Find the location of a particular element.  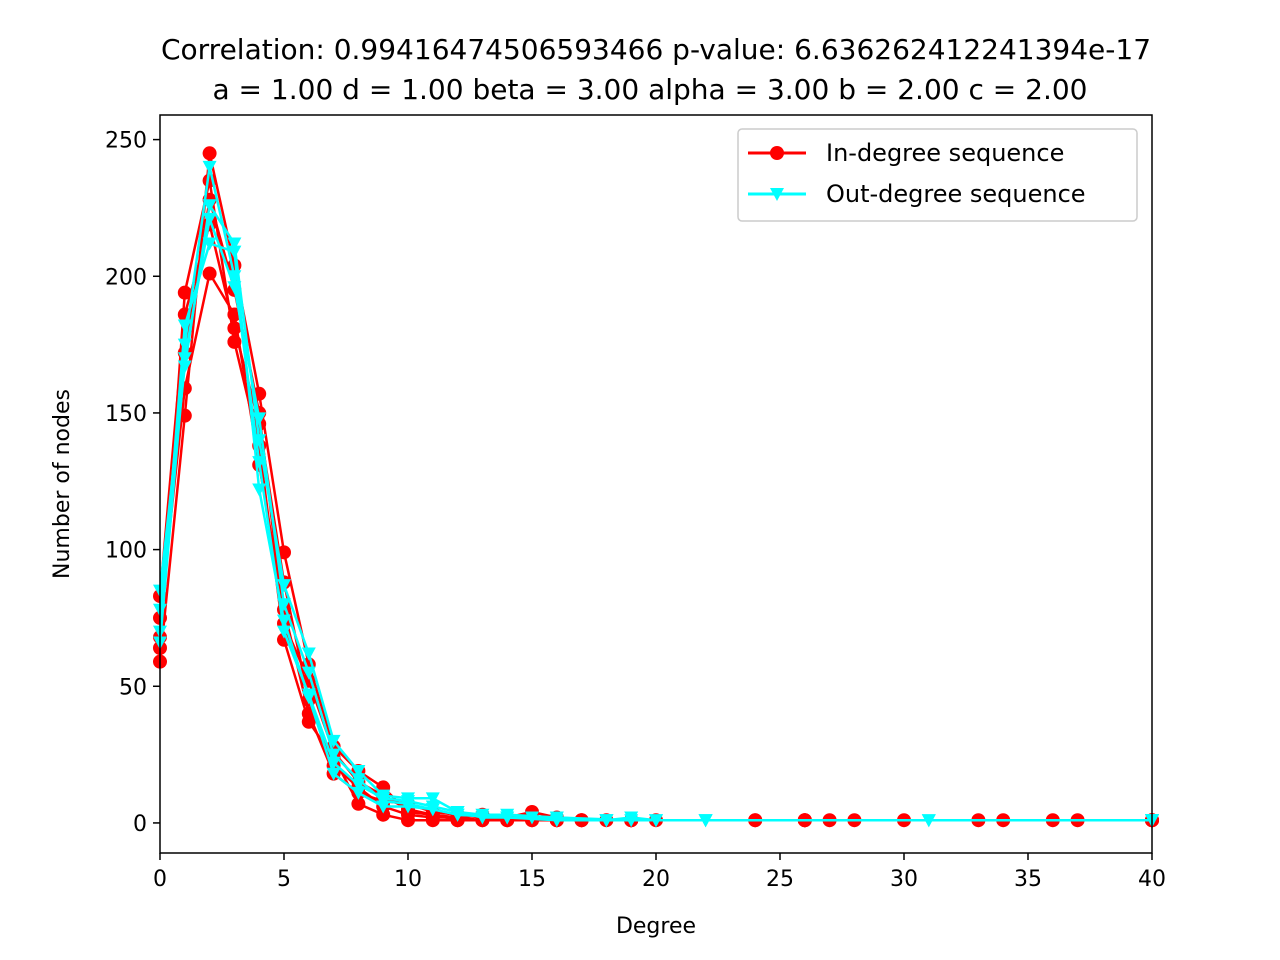

x-tick-label: 0 is located at coordinates (160, 879).